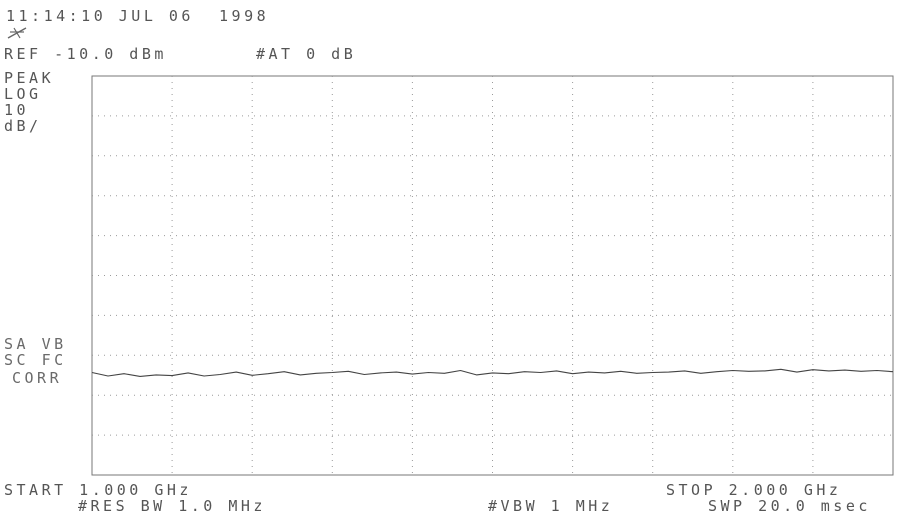 This screenshot has height=522, width=912. What do you see at coordinates (551, 506) in the screenshot?
I see `vbw: #VBW 1 MHz` at bounding box center [551, 506].